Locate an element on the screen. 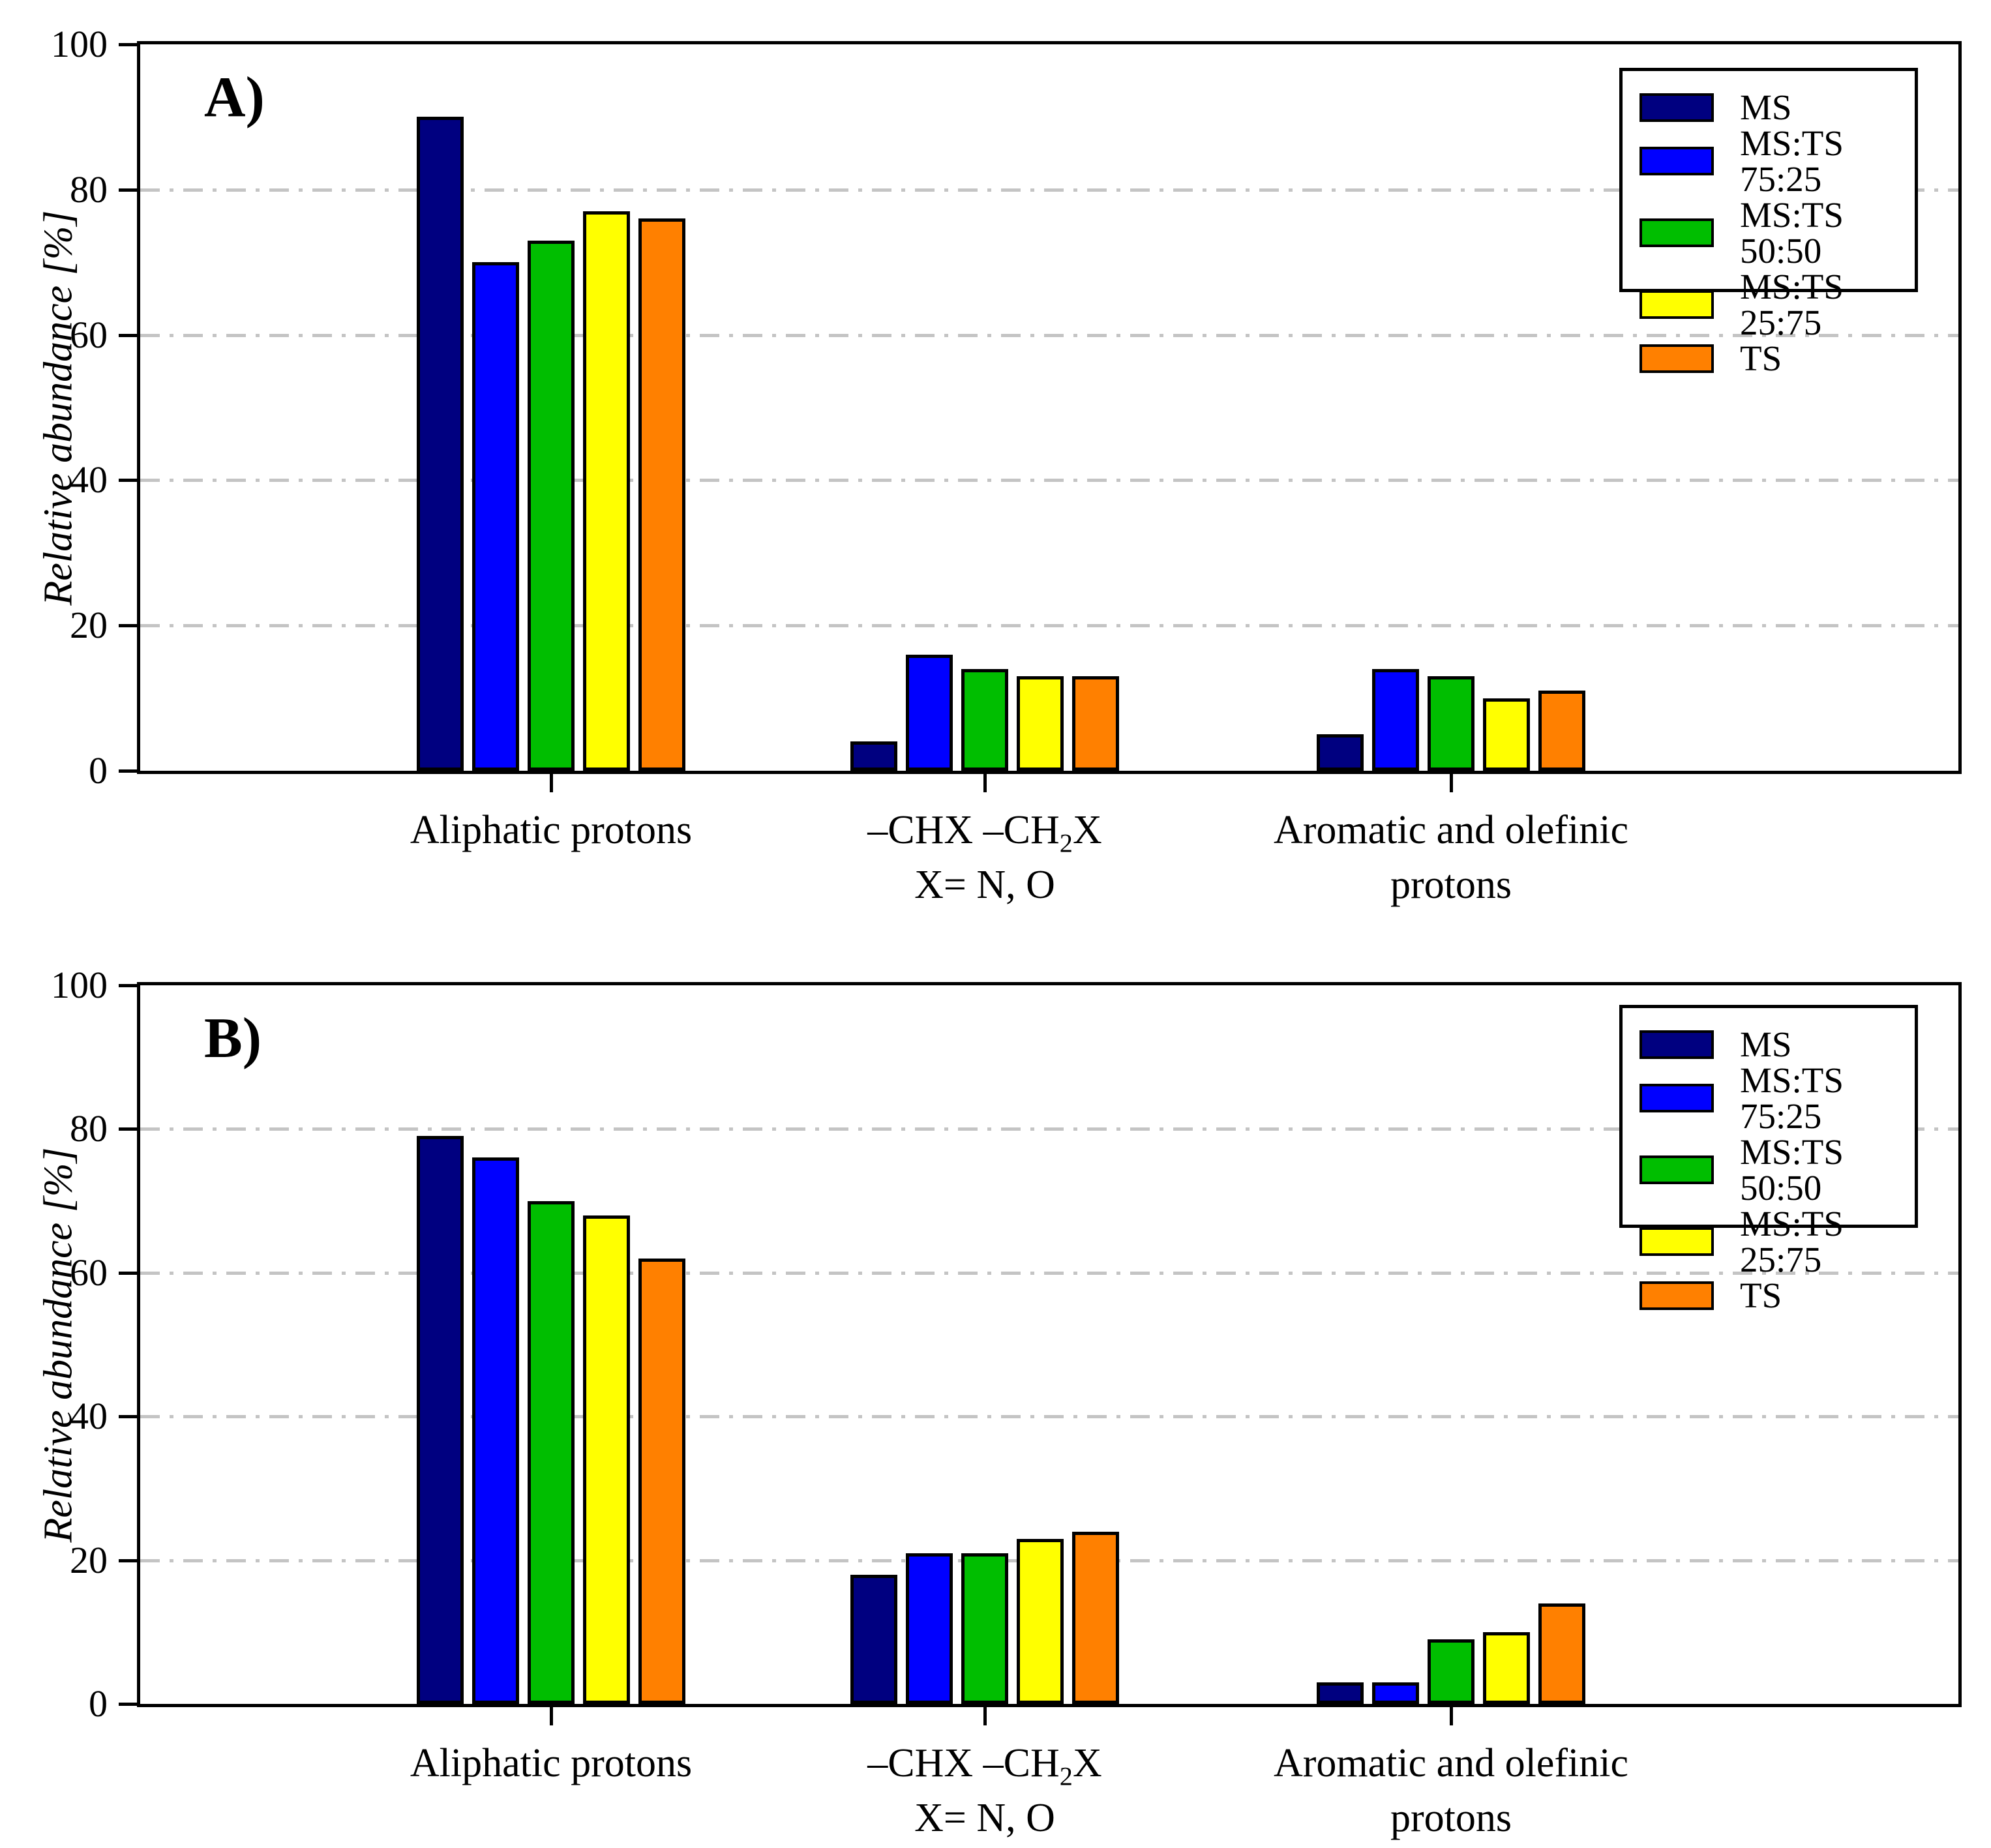 This screenshot has height=1848, width=1991. bar-b-cat2-ms is located at coordinates (1340, 1693).